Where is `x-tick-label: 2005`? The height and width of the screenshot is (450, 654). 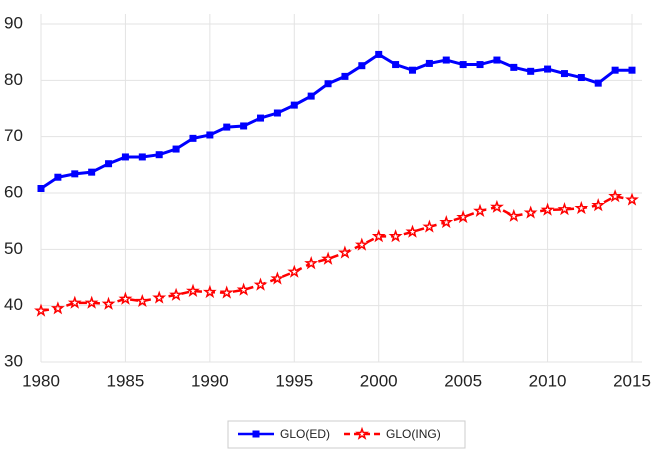 x-tick-label: 2005 is located at coordinates (463, 380).